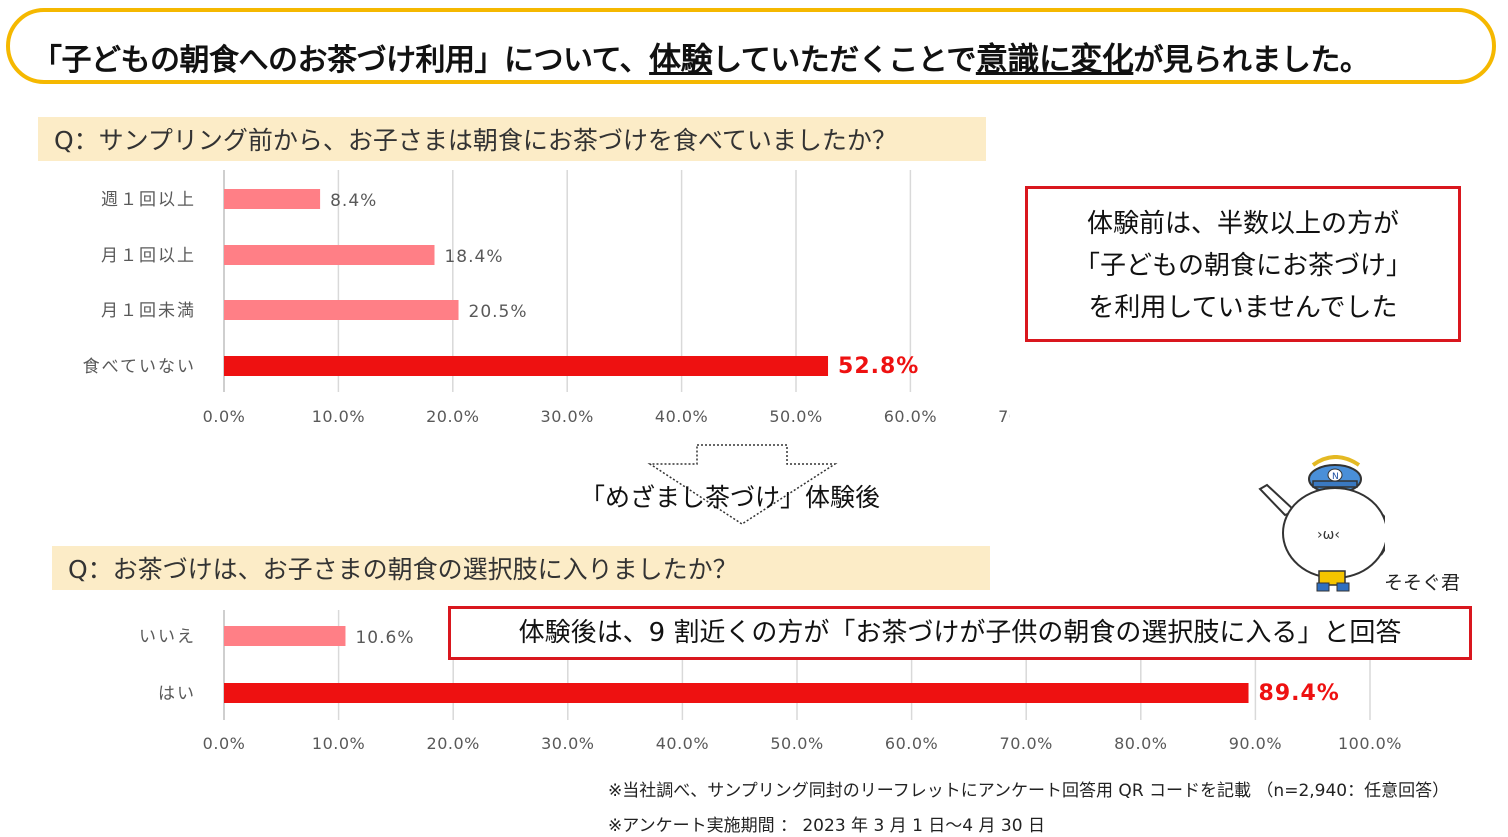 The image size is (1508, 837). What do you see at coordinates (512, 139) in the screenshot?
I see `question1-label: Q：サンプリング前から、お子さまは朝食にお茶づけを食べていましたか？` at bounding box center [512, 139].